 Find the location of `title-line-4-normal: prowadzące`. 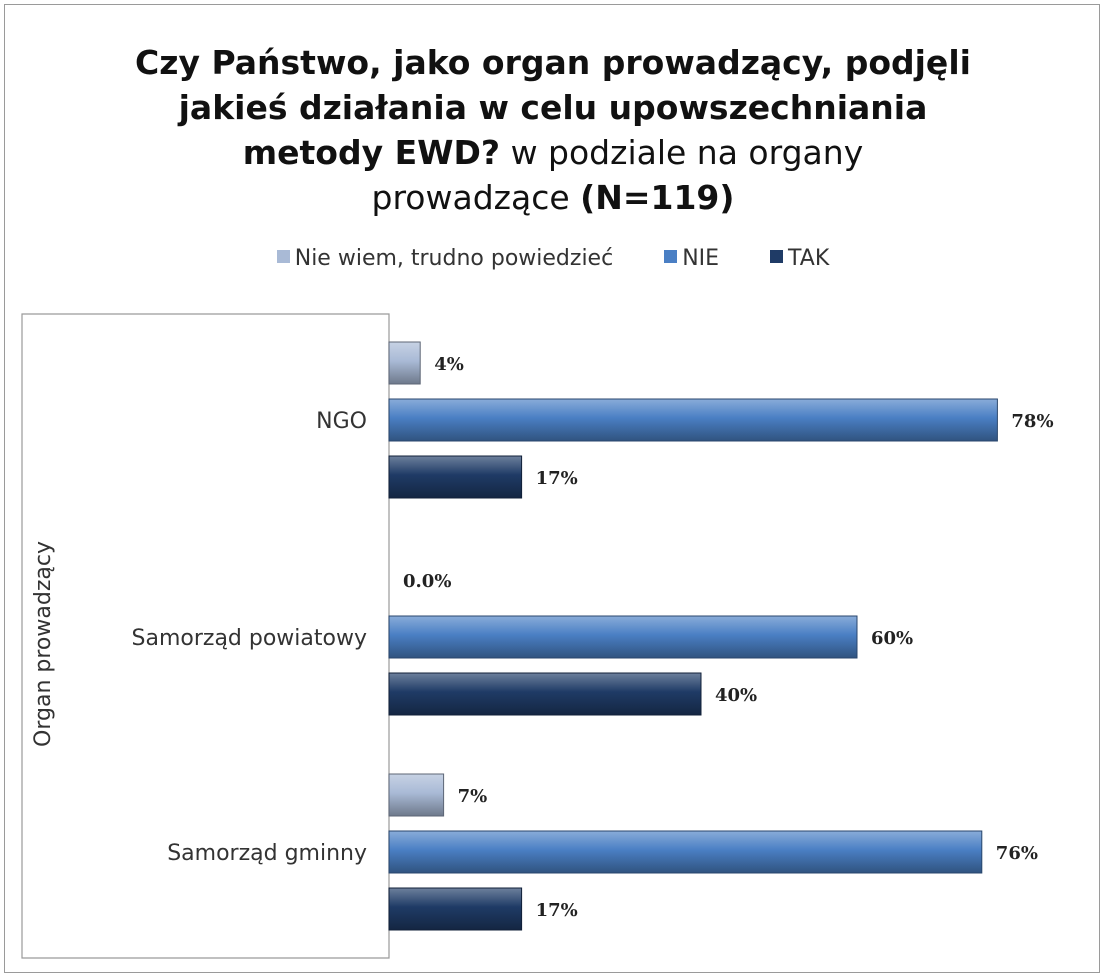

title-line-4-normal: prowadzące is located at coordinates (476, 197).